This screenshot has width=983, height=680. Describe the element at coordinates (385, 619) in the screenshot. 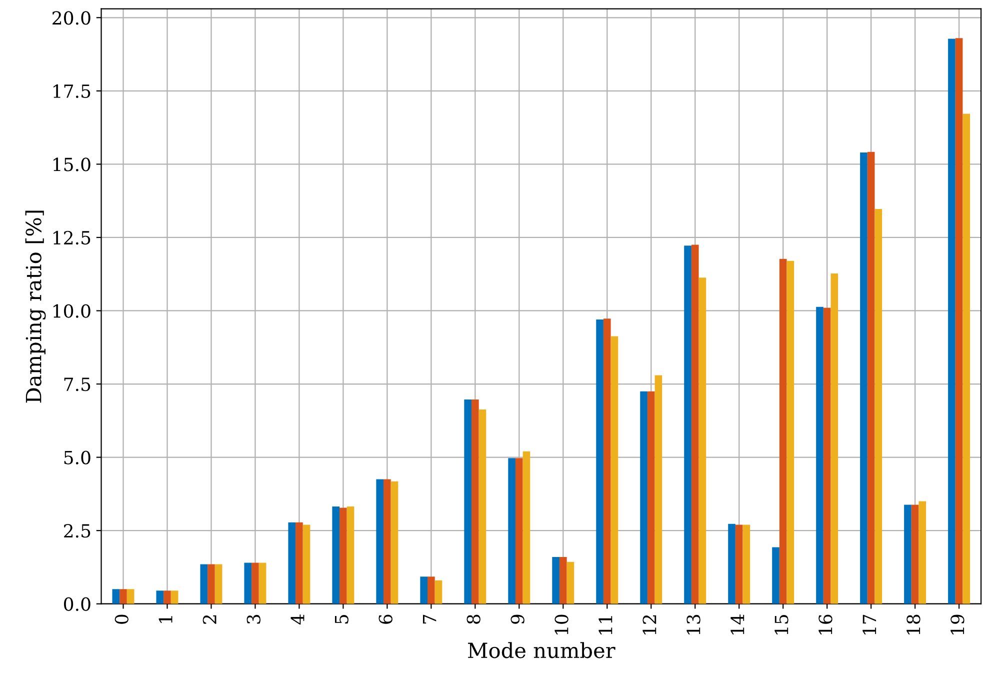

I see `x-tick-label: 6` at that location.